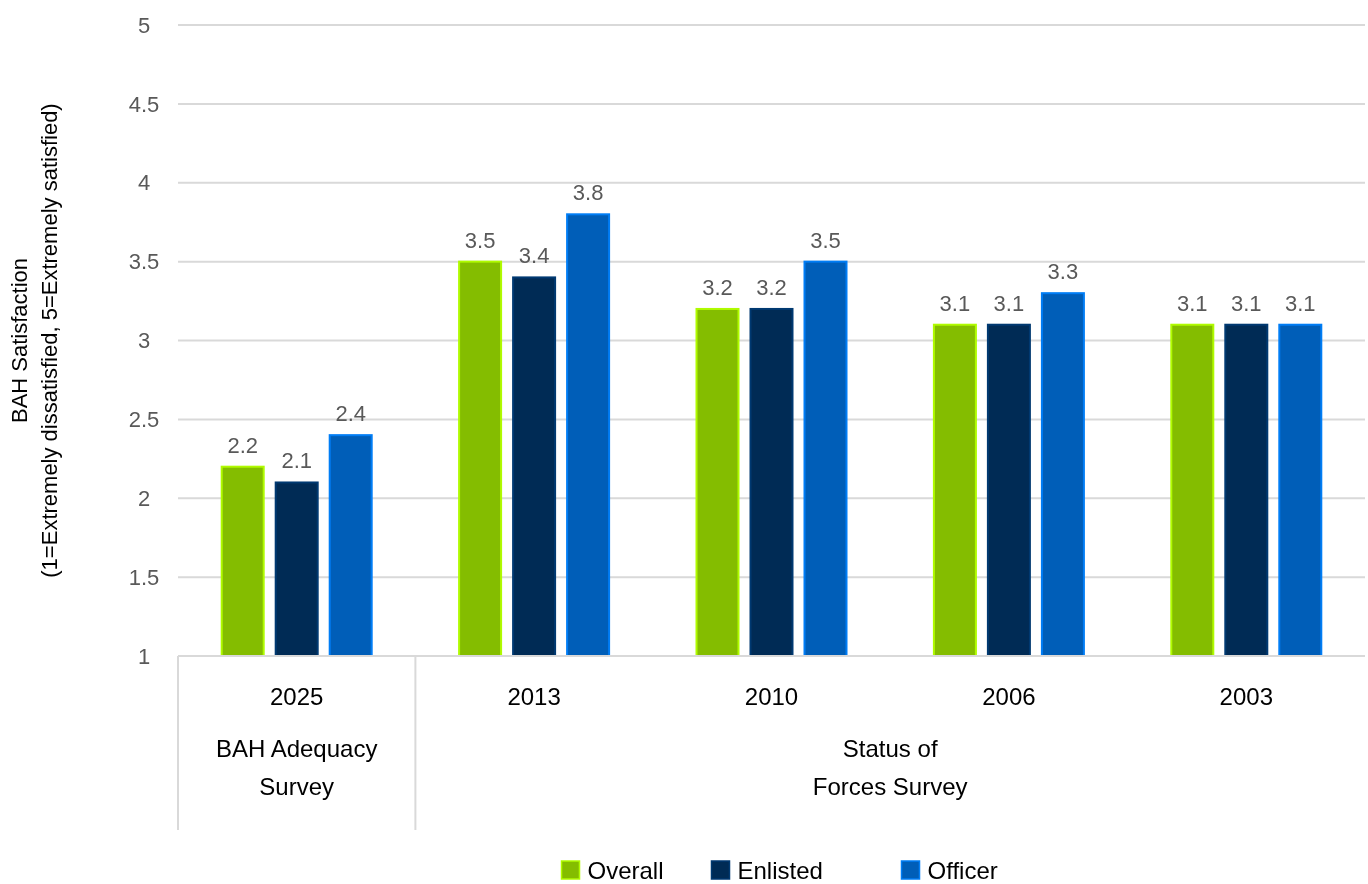  Describe the element at coordinates (144, 341) in the screenshot. I see `y-tick-label: 3` at that location.